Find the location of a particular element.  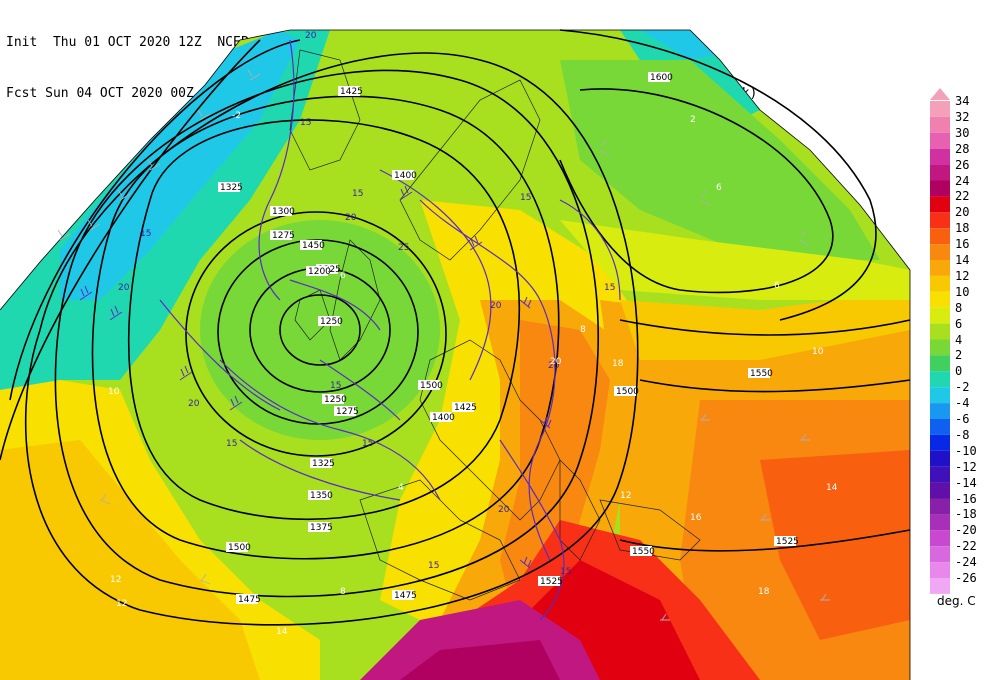

height-label: 1250 is located at coordinates (335, 400).